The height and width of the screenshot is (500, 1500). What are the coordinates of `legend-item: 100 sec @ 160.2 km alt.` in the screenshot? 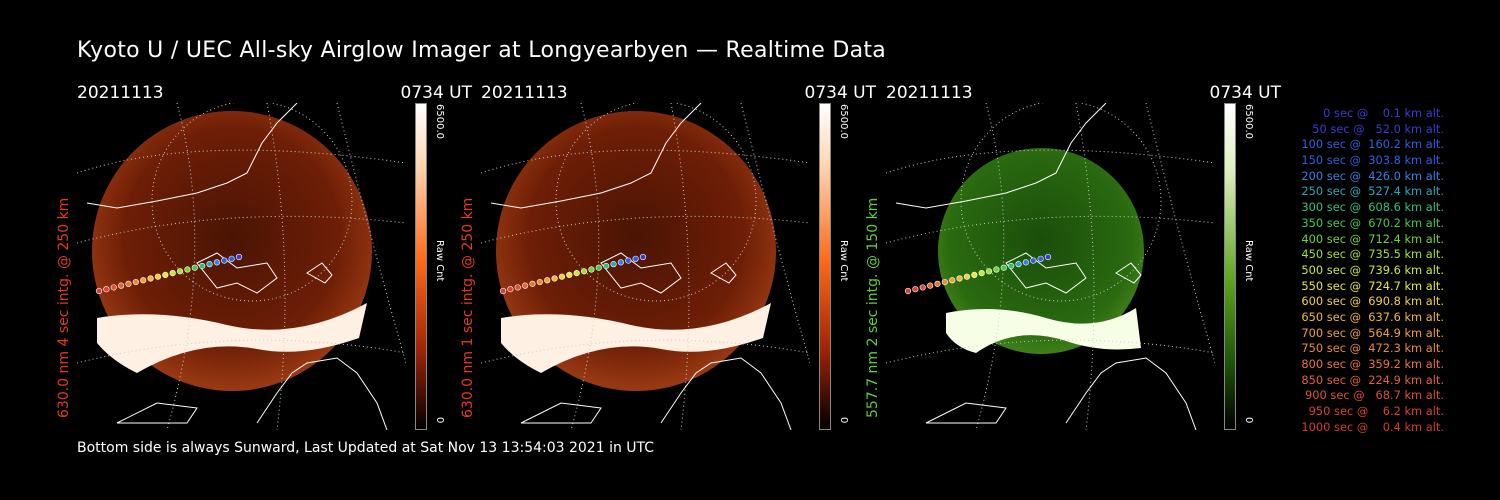 It's located at (1370, 144).